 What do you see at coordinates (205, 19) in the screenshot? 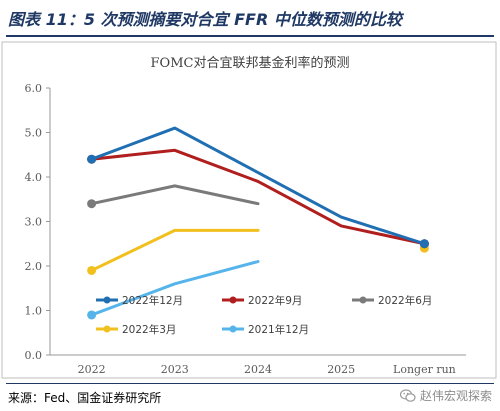
I see `page-title: 图表 11：5 次预测摘要对合宜 FFR 中位数预测的比较` at bounding box center [205, 19].